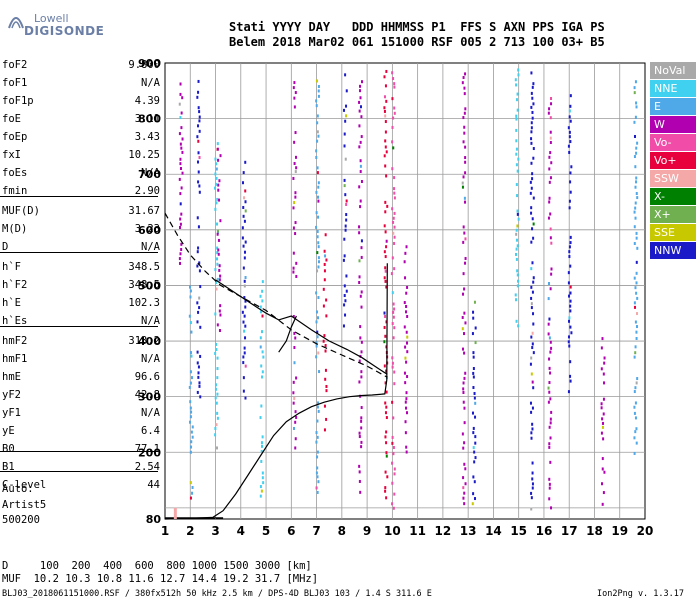 This screenshot has width=700, height=600. What do you see at coordinates (81, 395) in the screenshot?
I see `param-yf2: yF2 42.8` at bounding box center [81, 395].